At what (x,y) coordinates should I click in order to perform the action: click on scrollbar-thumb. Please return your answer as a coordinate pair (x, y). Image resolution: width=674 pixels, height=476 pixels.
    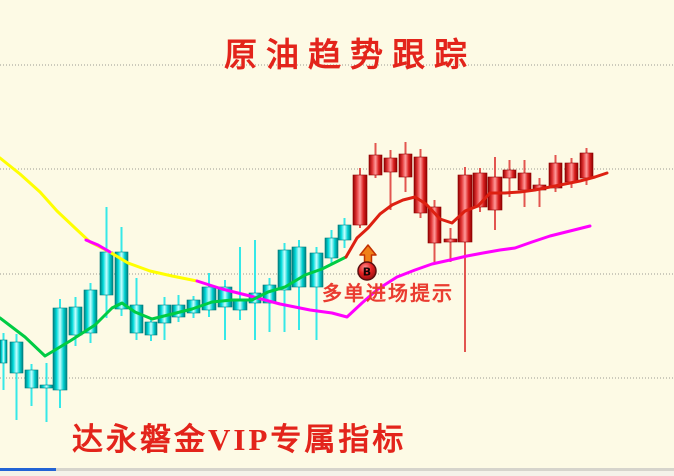
    Looking at the image, I should click on (28, 469).